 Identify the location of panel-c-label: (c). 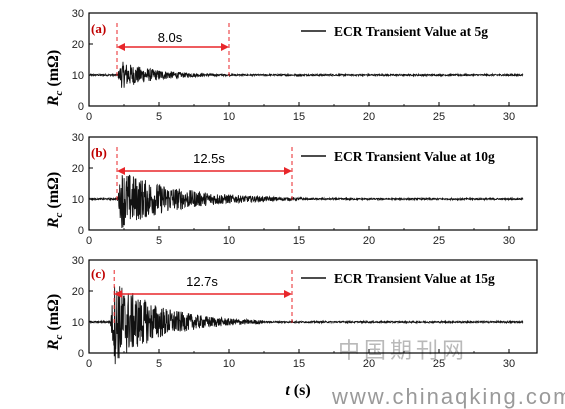
(98, 273).